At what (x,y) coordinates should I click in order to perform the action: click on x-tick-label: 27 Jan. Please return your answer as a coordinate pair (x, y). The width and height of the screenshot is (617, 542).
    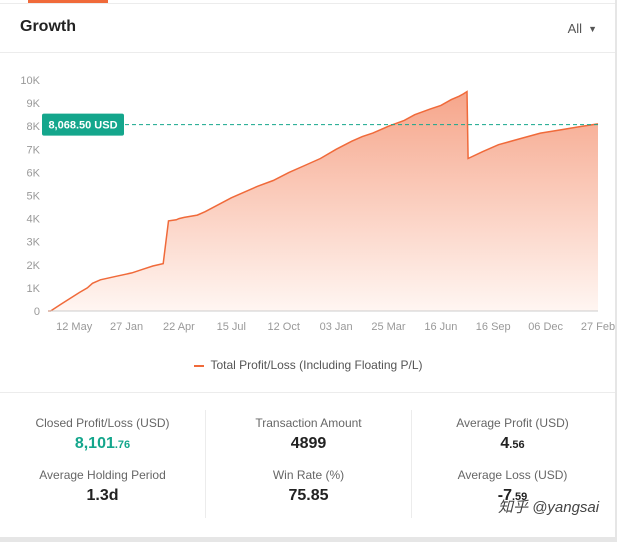
    Looking at the image, I should click on (126, 327).